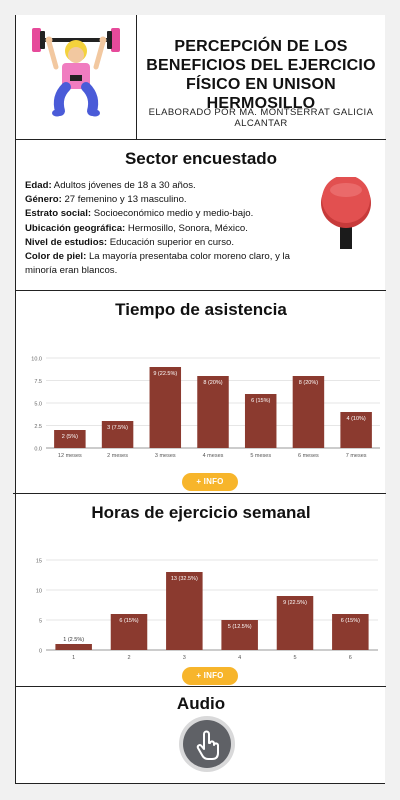 The width and height of the screenshot is (400, 800). I want to click on sector-item-label: Edad:, so click(38, 185).